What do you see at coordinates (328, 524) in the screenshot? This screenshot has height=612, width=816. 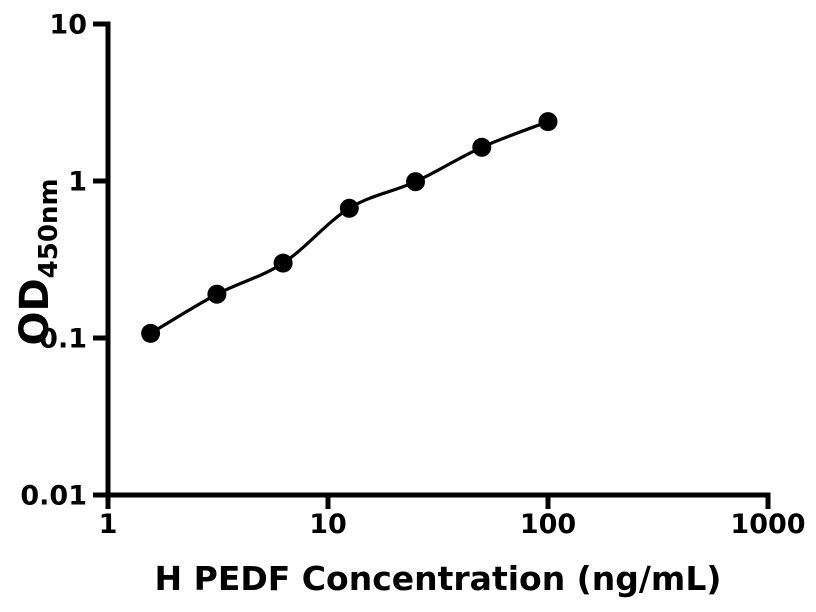 I see `x-tick-label: 10` at bounding box center [328, 524].